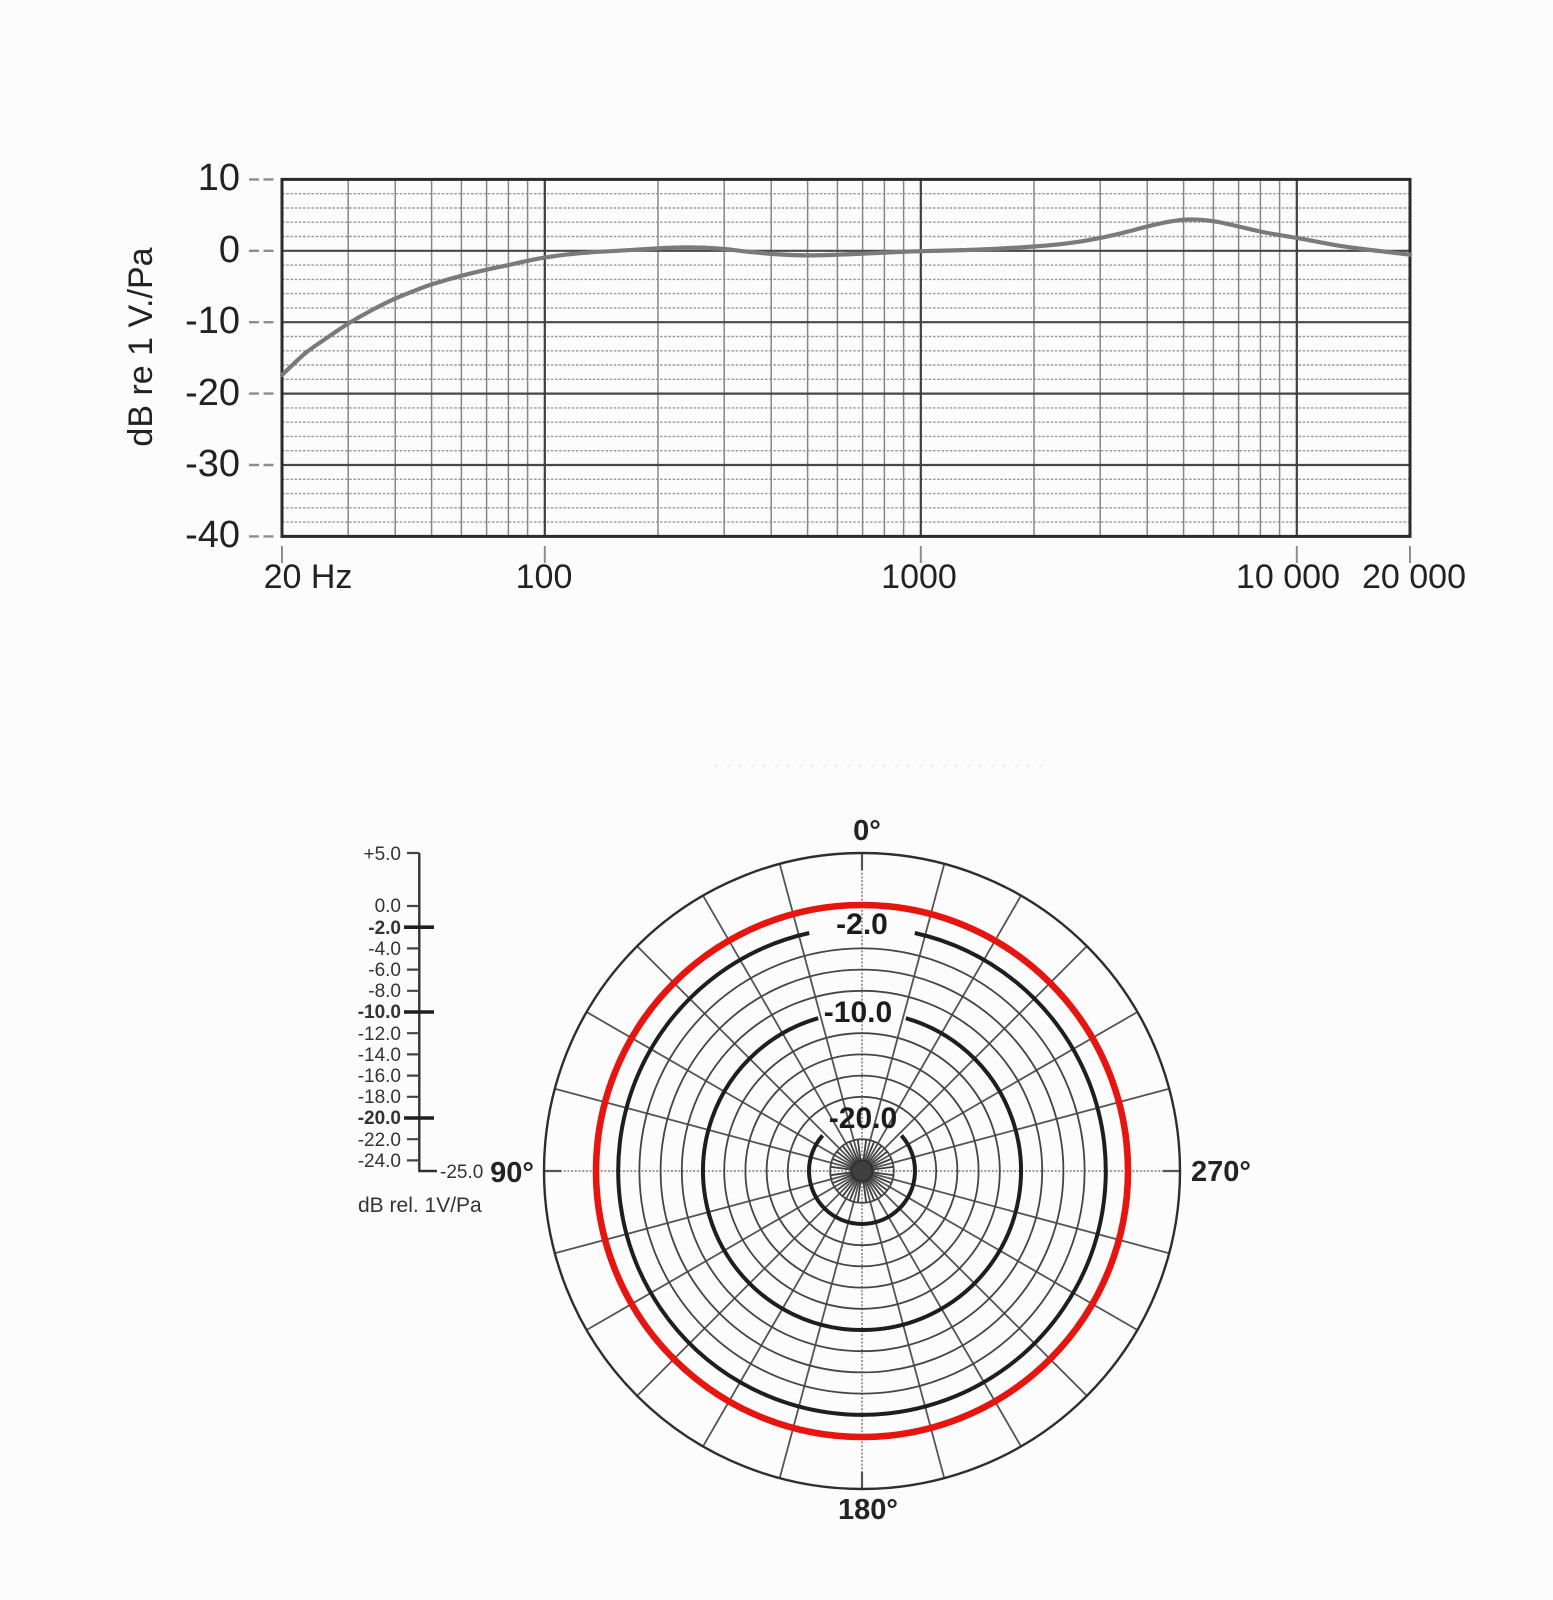  I want to click on svg-text: 100, so click(544, 577).